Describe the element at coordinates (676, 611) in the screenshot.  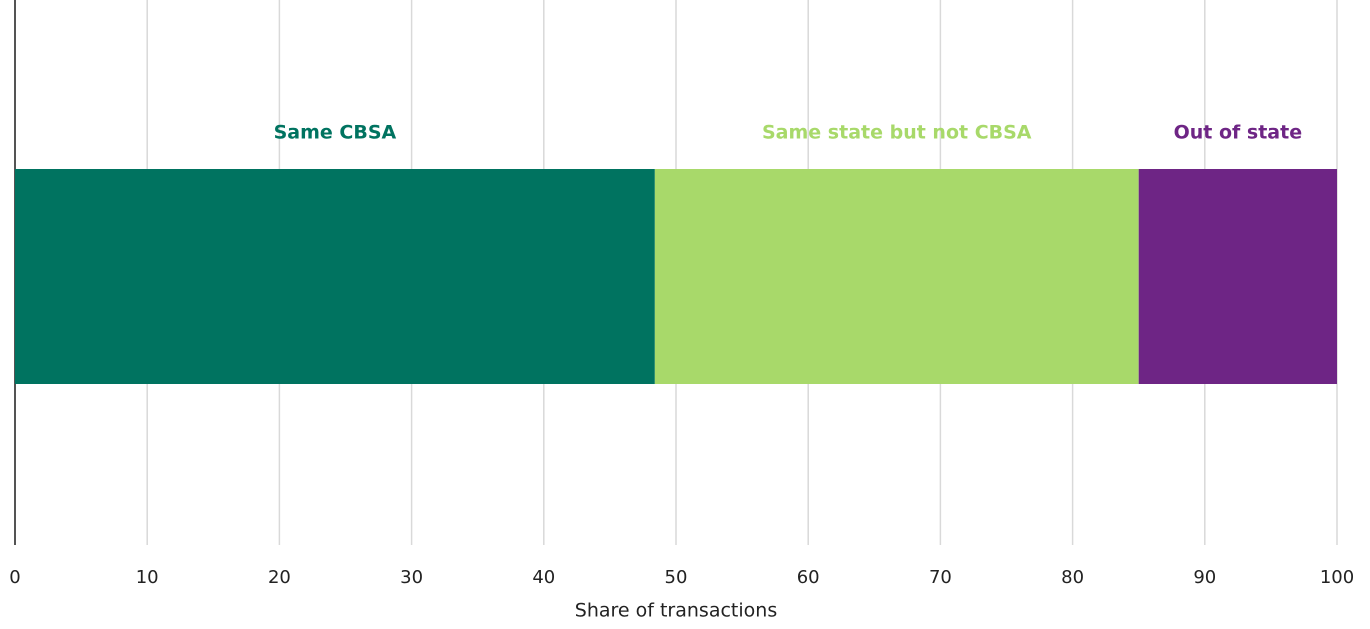
I see `x-axis-title: Share of transactions` at that location.